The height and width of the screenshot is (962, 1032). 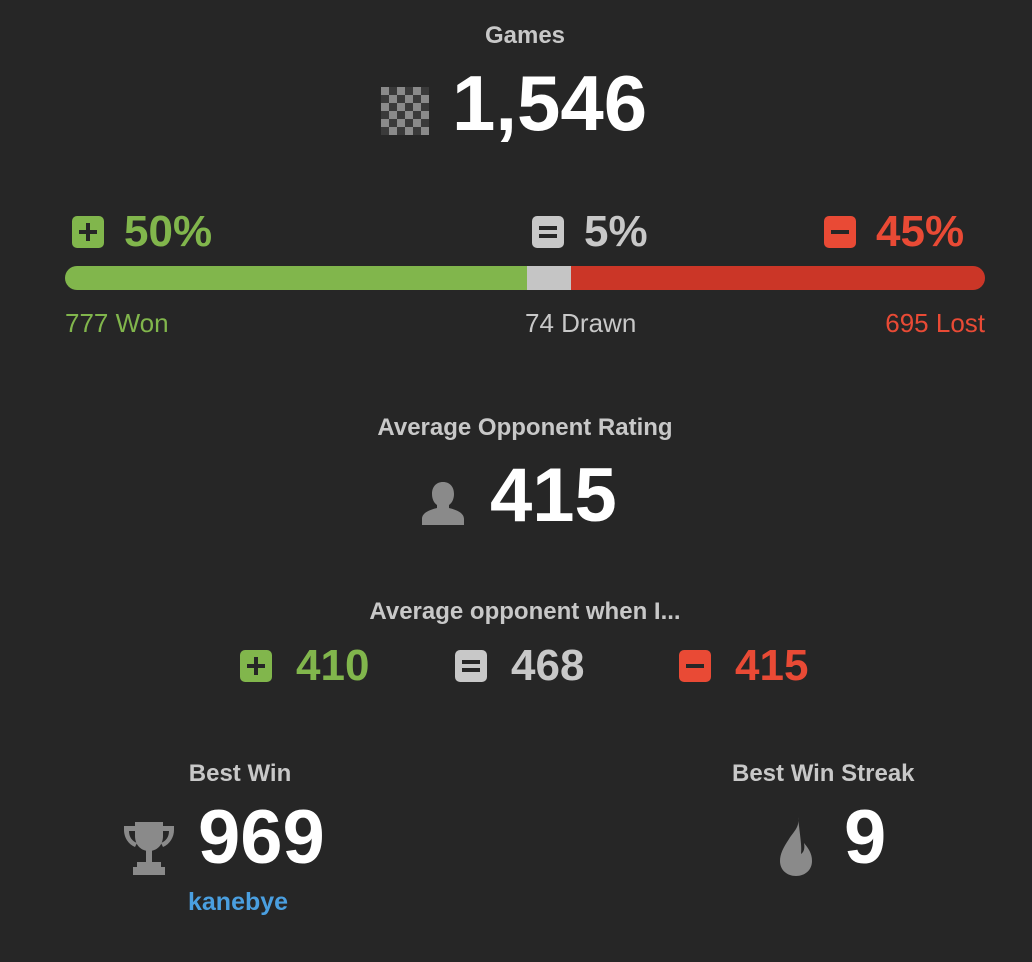 What do you see at coordinates (553, 495) in the screenshot?
I see `avg-opponent-rating-value: 415` at bounding box center [553, 495].